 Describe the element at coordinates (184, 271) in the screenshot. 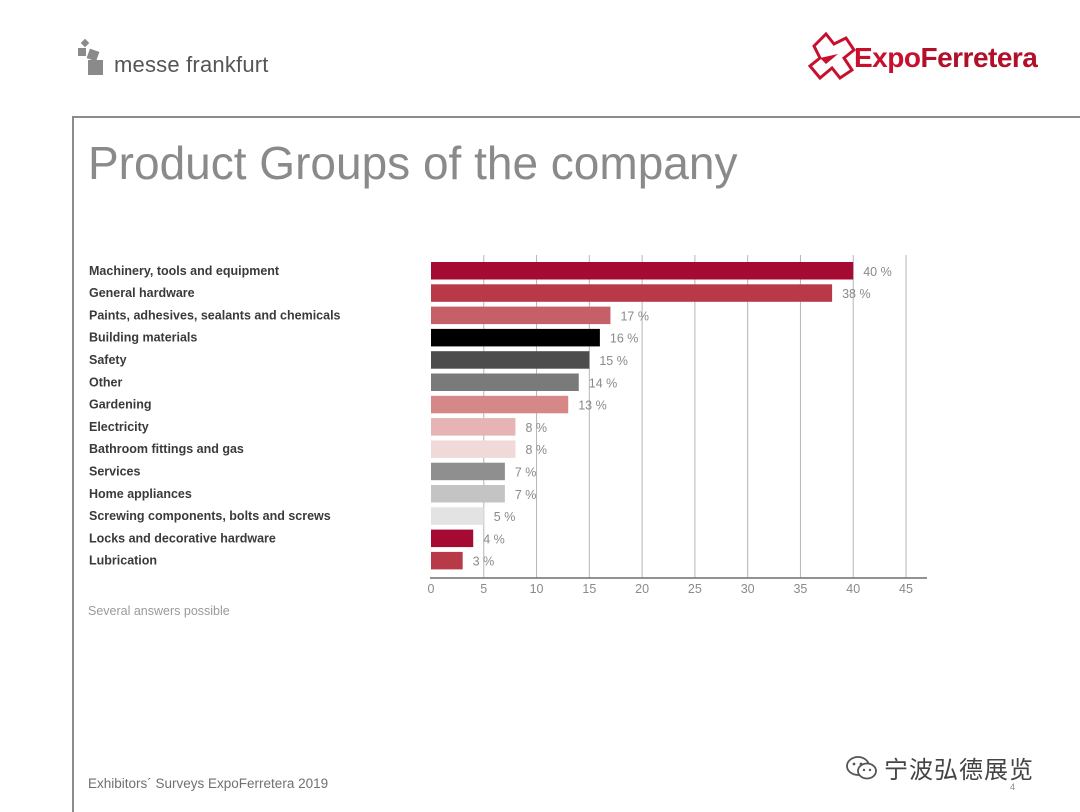

I see `category-label: Machinery, tools and equipment` at that location.